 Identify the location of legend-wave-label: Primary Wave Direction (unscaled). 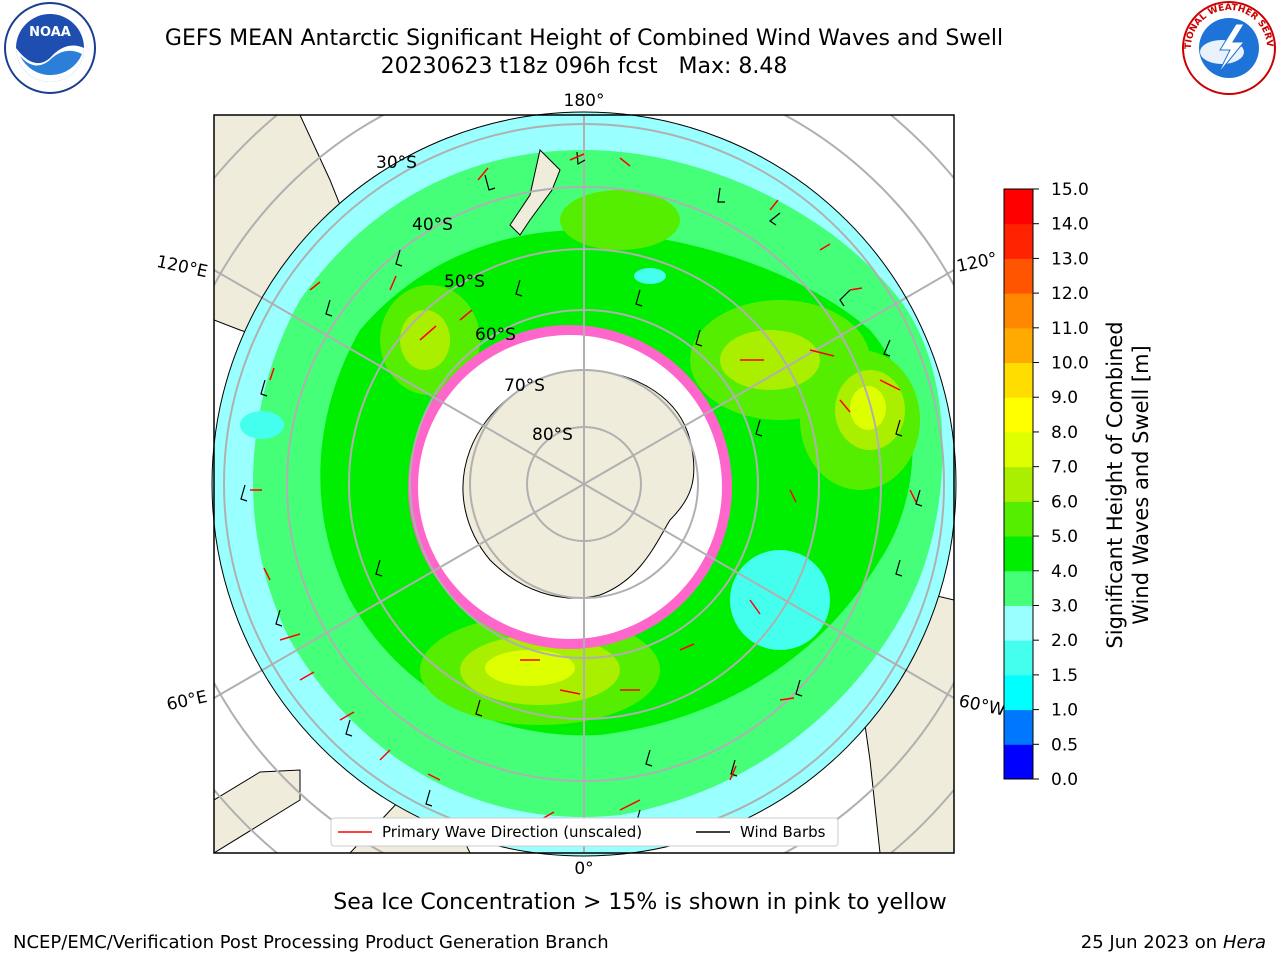
(512, 832).